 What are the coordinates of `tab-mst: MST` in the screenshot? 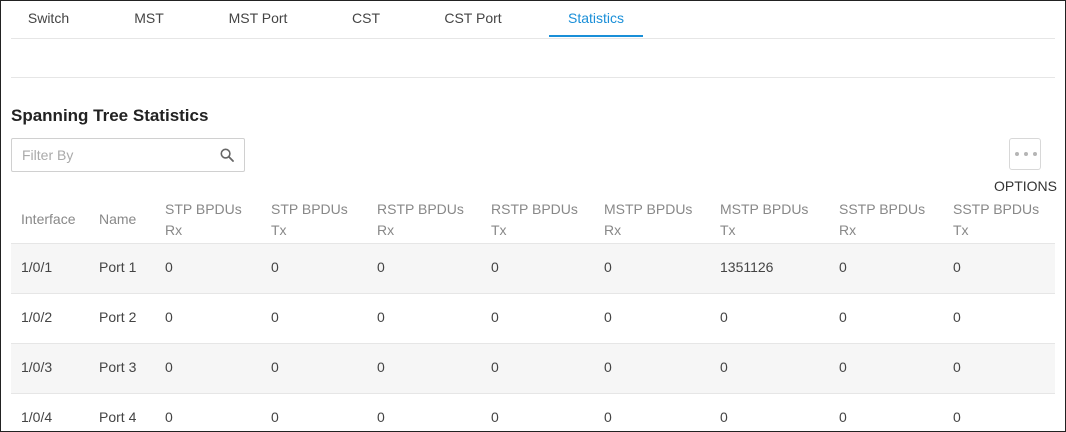 It's located at (149, 18).